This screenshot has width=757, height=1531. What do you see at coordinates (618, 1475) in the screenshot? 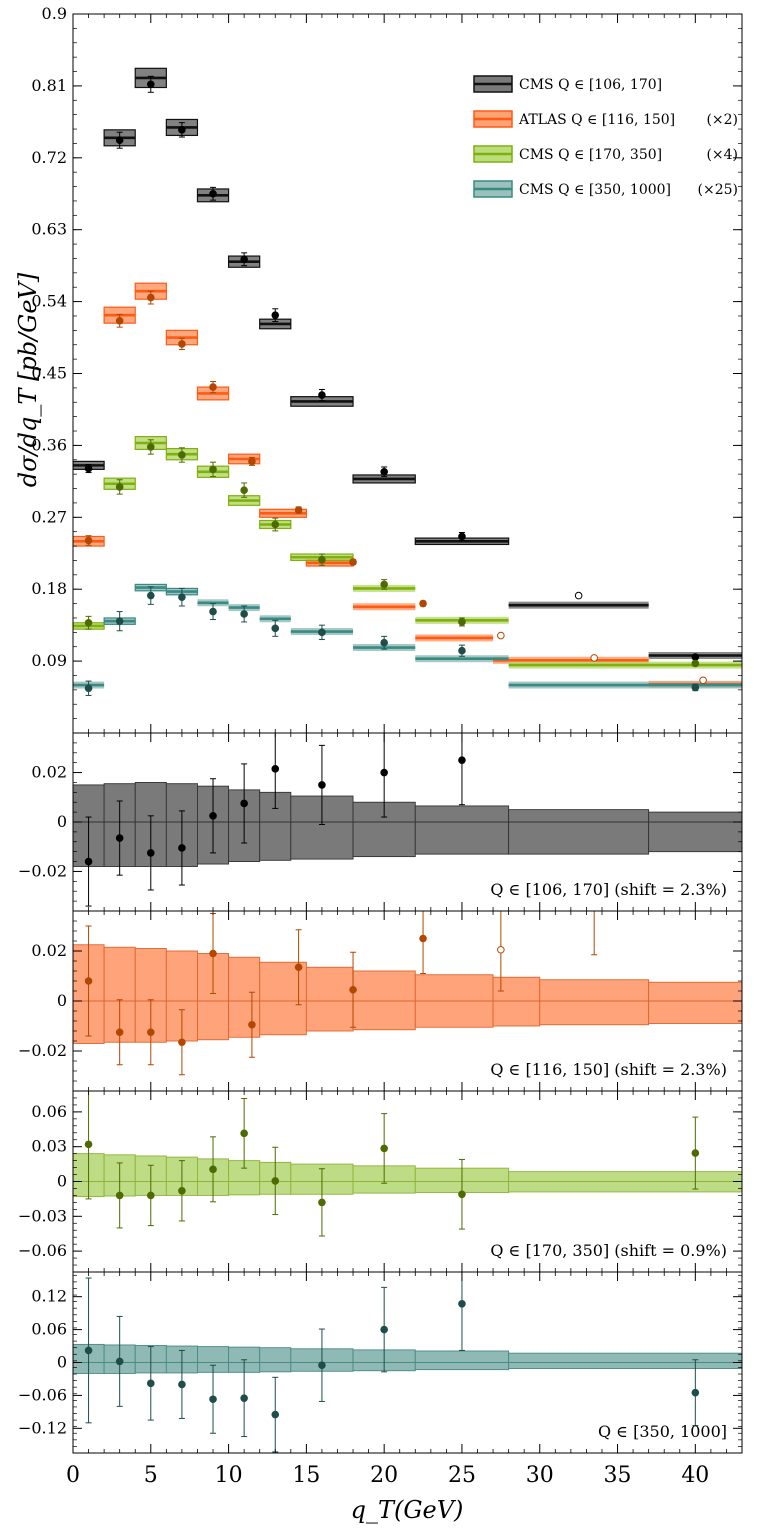
I see `x-tick-label: 35` at bounding box center [618, 1475].